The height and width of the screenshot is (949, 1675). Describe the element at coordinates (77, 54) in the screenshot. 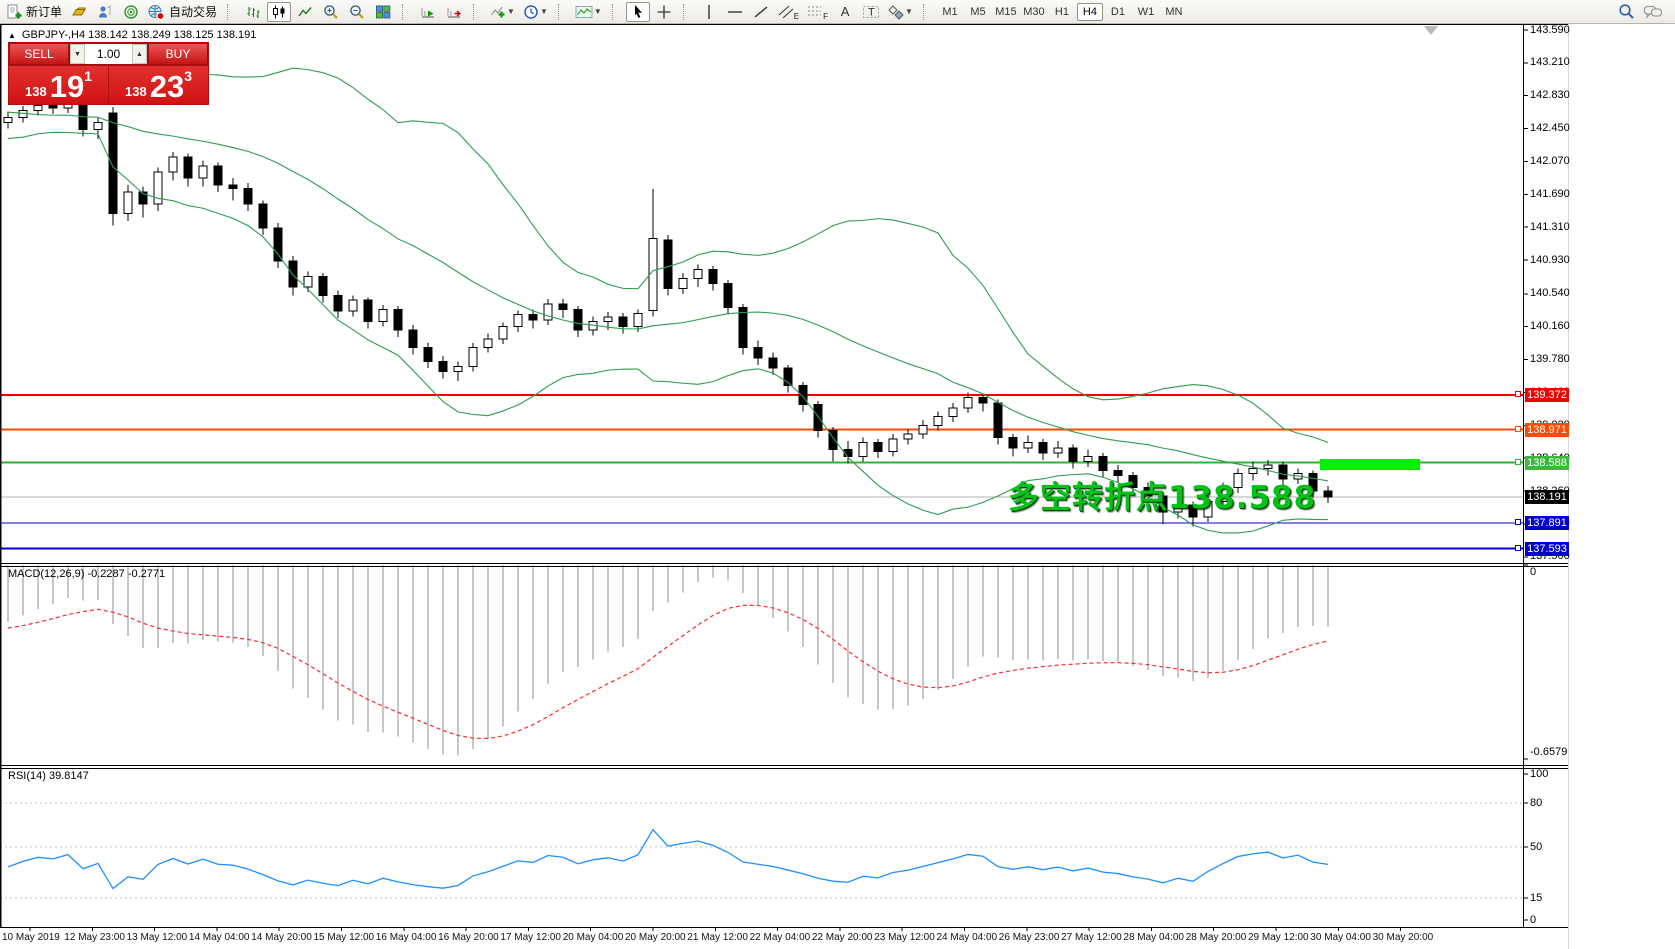

I see `volume-decrease-button: ▼` at that location.